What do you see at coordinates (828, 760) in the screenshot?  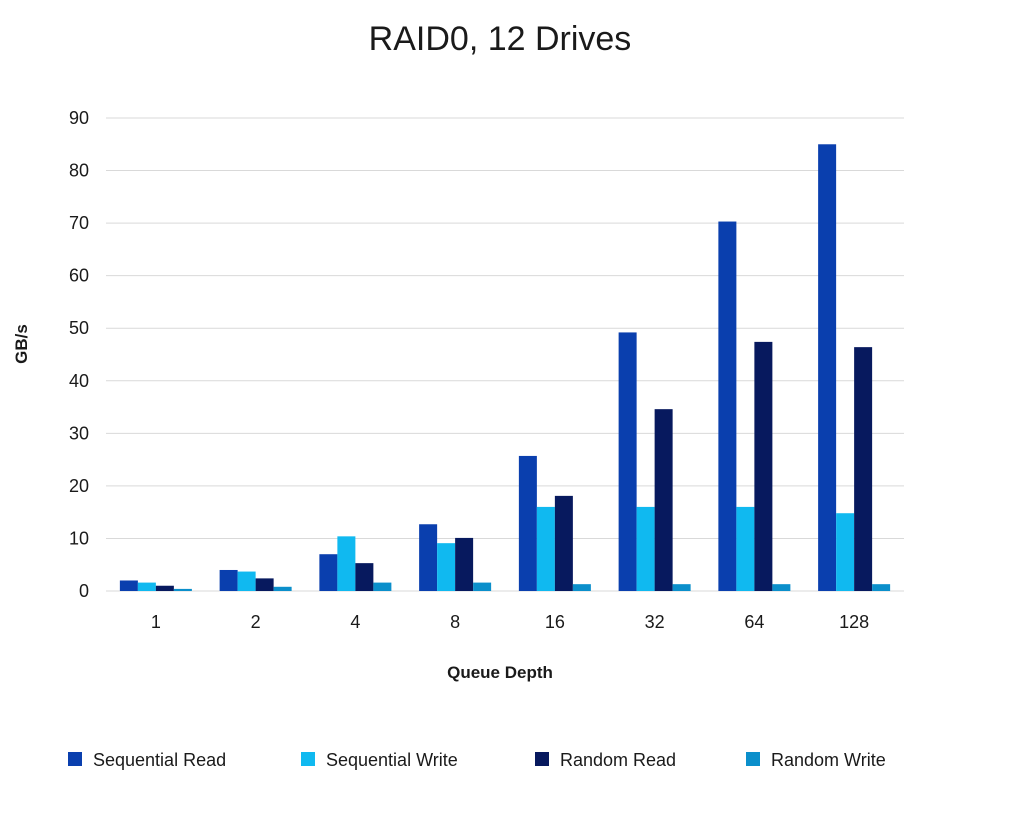 I see `legend-label: Random Write` at bounding box center [828, 760].